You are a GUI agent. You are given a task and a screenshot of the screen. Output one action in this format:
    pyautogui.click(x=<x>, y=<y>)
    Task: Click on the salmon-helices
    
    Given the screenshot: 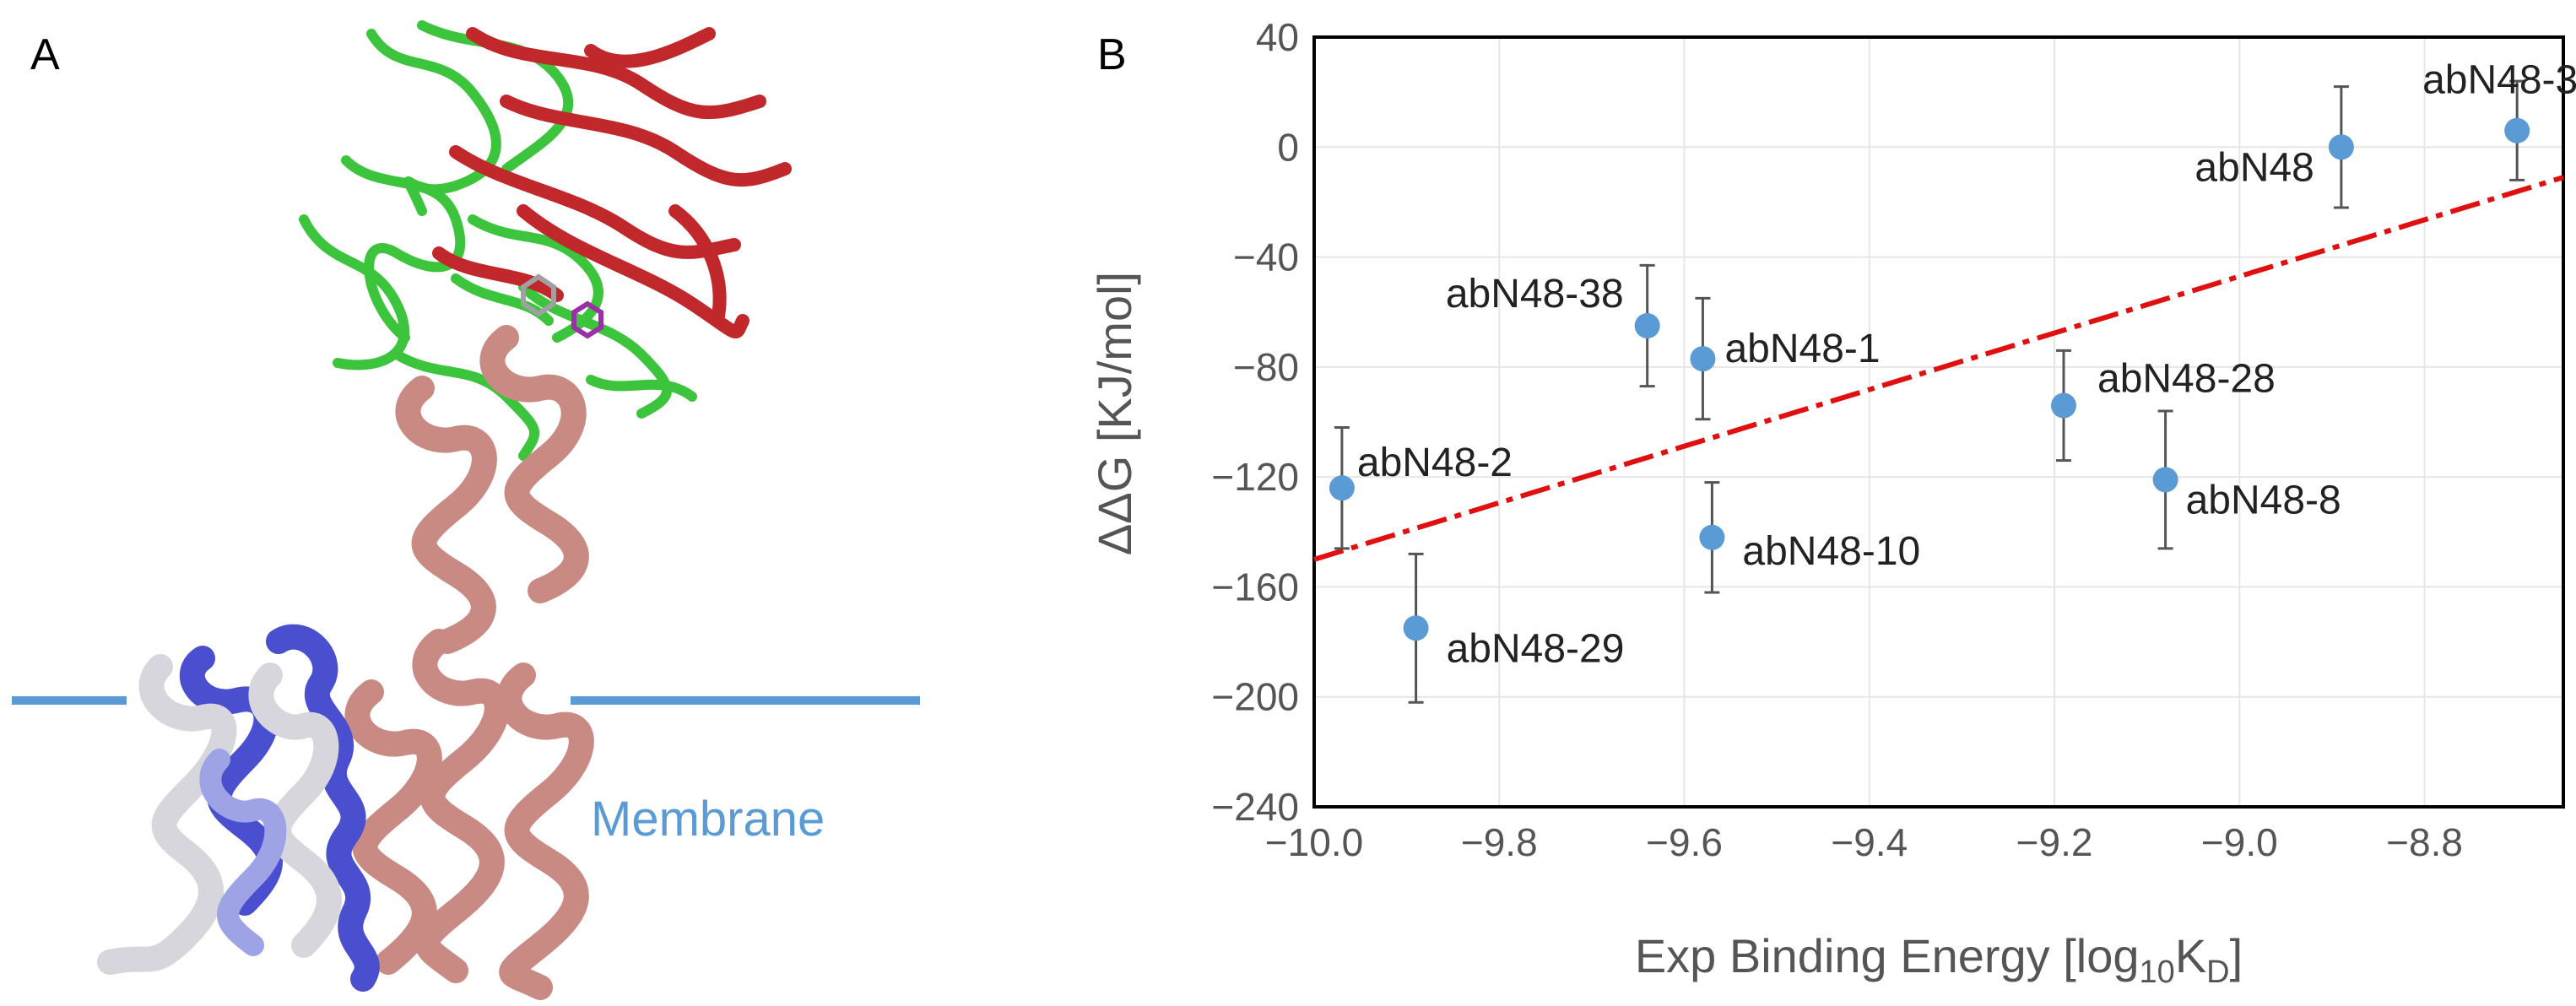 What is the action you would take?
    pyautogui.click(x=469, y=662)
    